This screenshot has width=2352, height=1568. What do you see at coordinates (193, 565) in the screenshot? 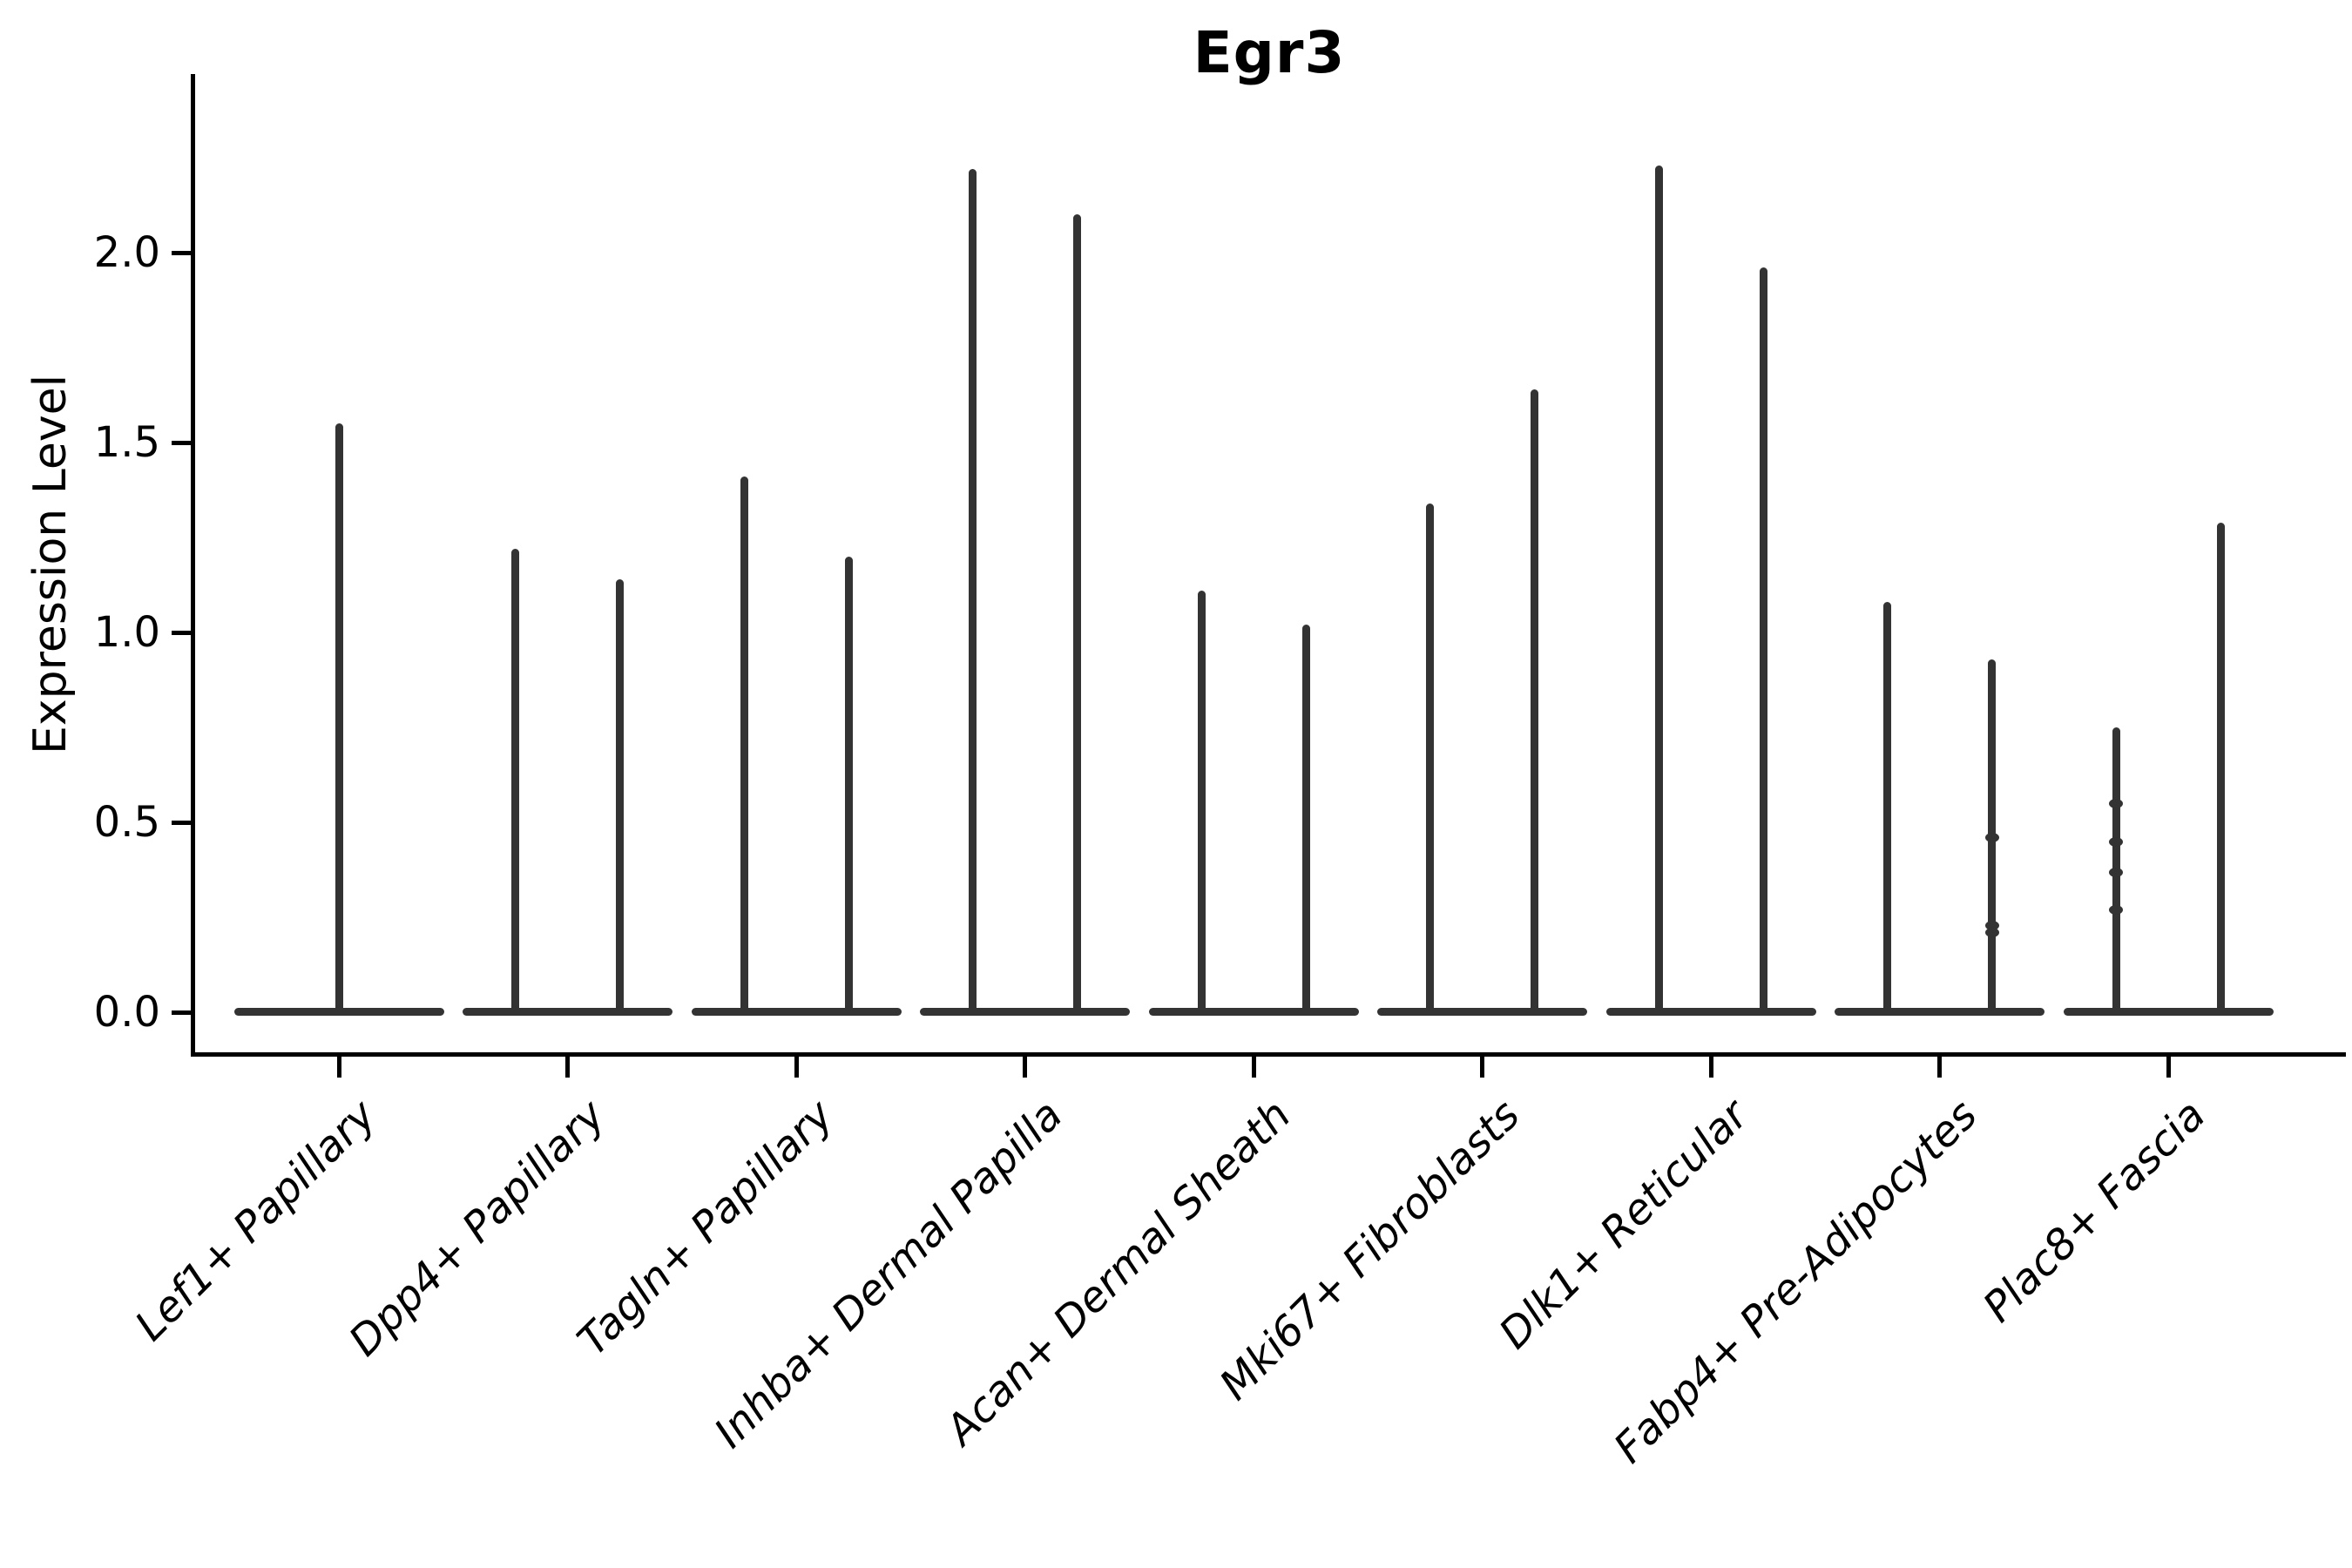
I see `y-axis-spine` at bounding box center [193, 565].